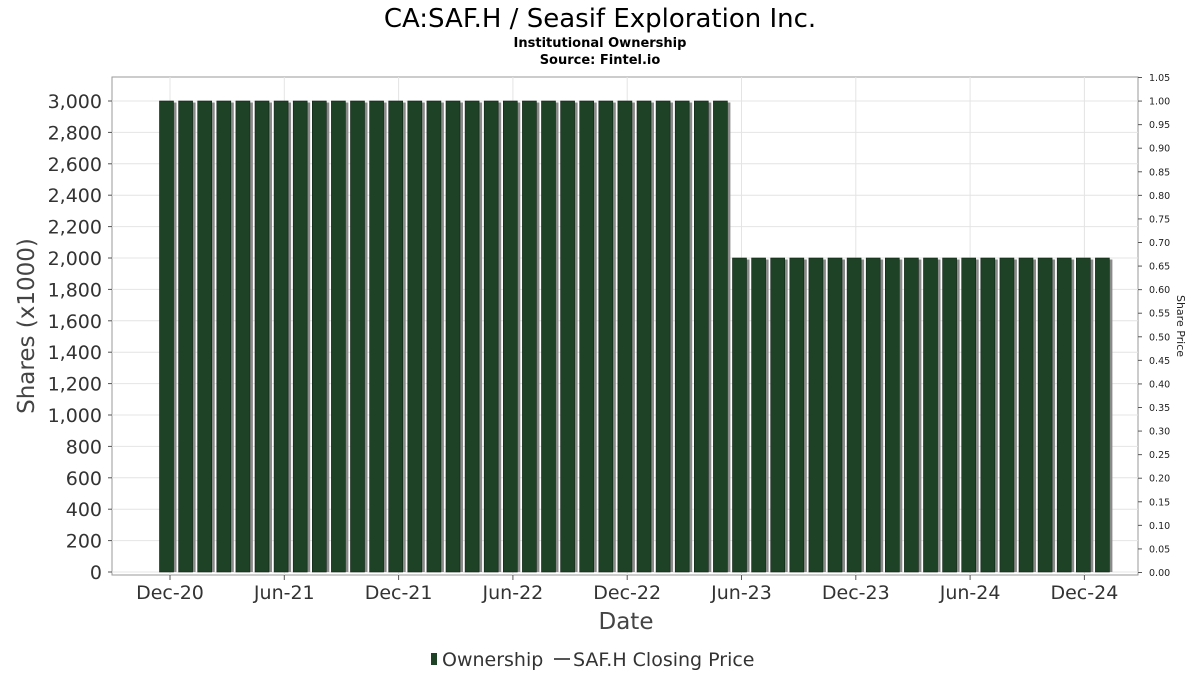  I want to click on y2-tick-label: 0.95, so click(1159, 125).